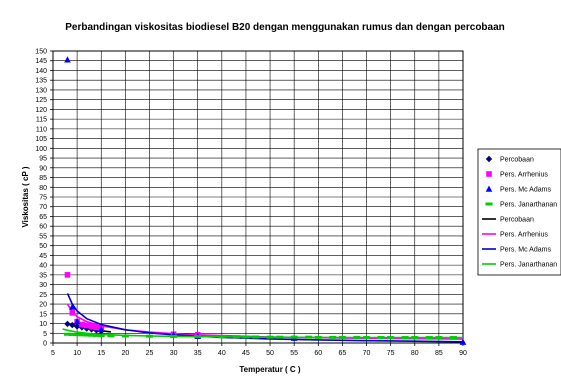 The height and width of the screenshot is (387, 561). Describe the element at coordinates (41, 120) in the screenshot. I see `y-tick-label: 115` at that location.